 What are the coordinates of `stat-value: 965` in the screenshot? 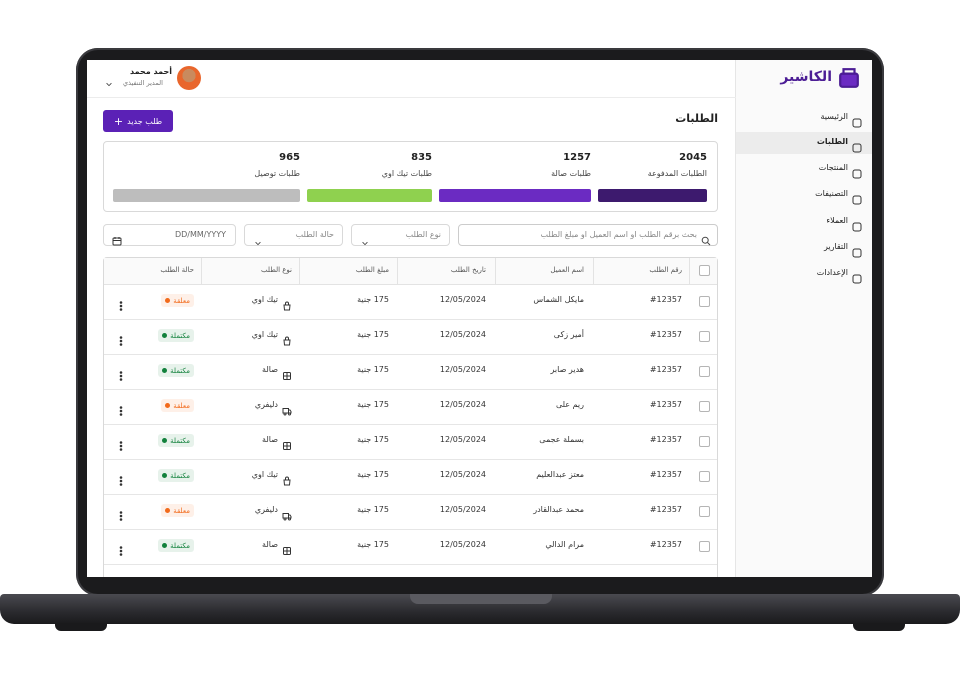 It's located at (289, 157).